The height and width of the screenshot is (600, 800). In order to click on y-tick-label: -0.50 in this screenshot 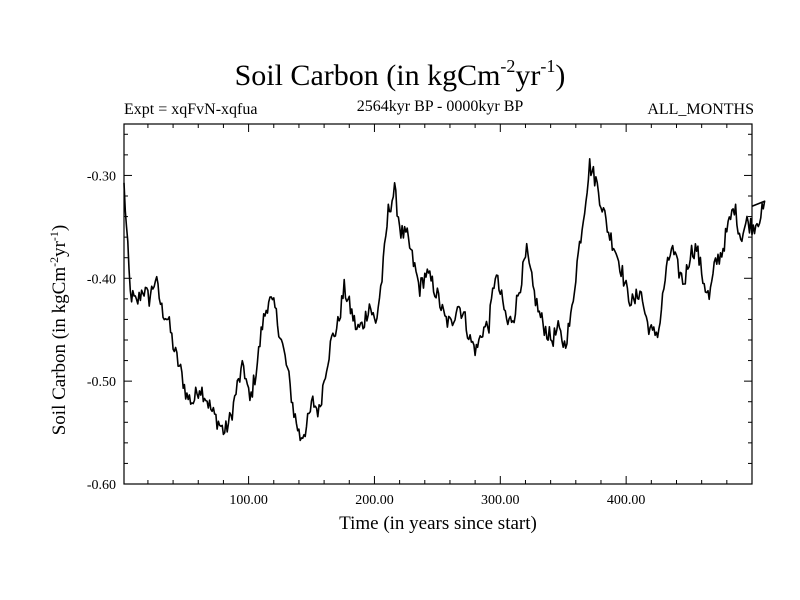, I will do `click(101, 382)`.